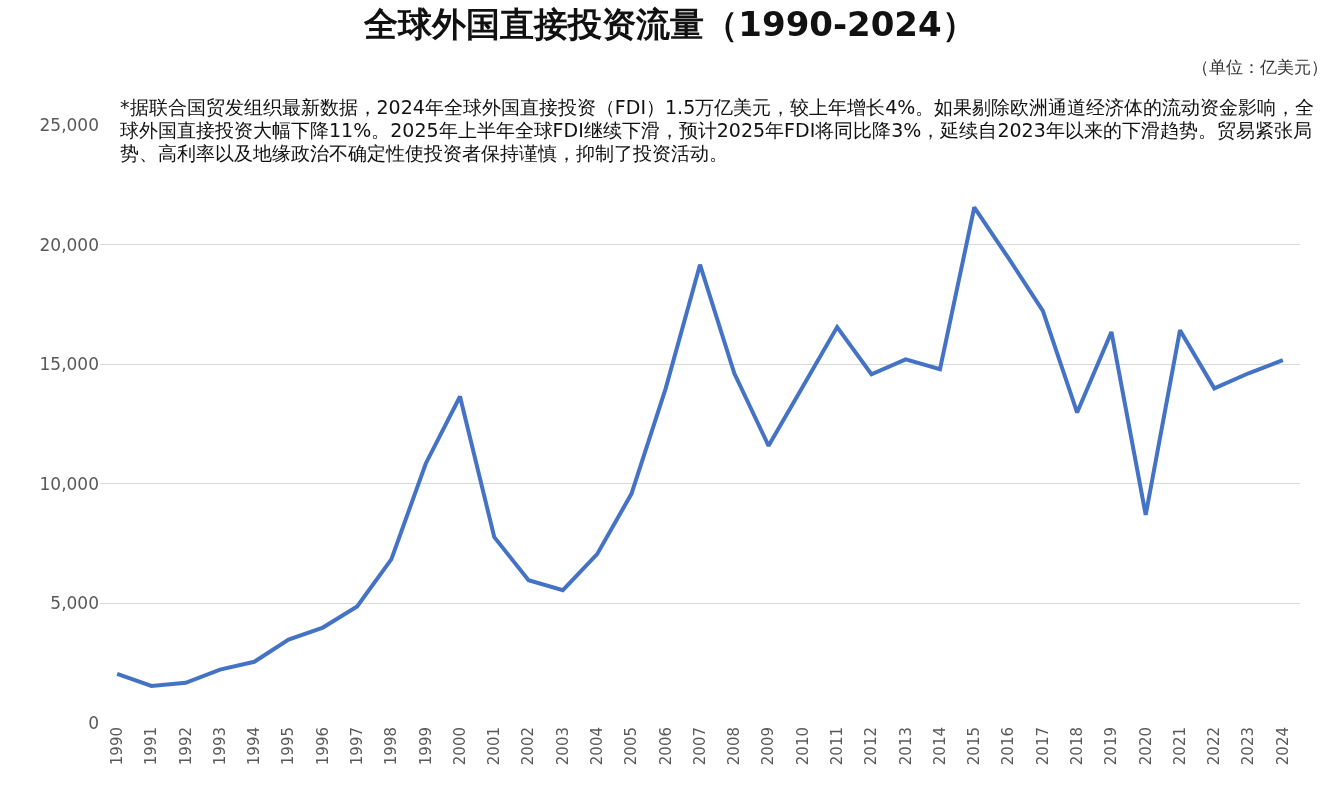 This screenshot has width=1340, height=806. Describe the element at coordinates (288, 746) in the screenshot. I see `x-tick-label: 1995` at that location.